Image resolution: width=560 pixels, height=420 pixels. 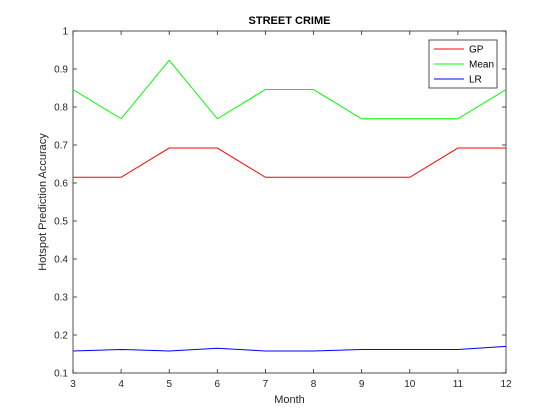 What do you see at coordinates (61, 298) in the screenshot?
I see `y-tick-label: 0.3` at bounding box center [61, 298].